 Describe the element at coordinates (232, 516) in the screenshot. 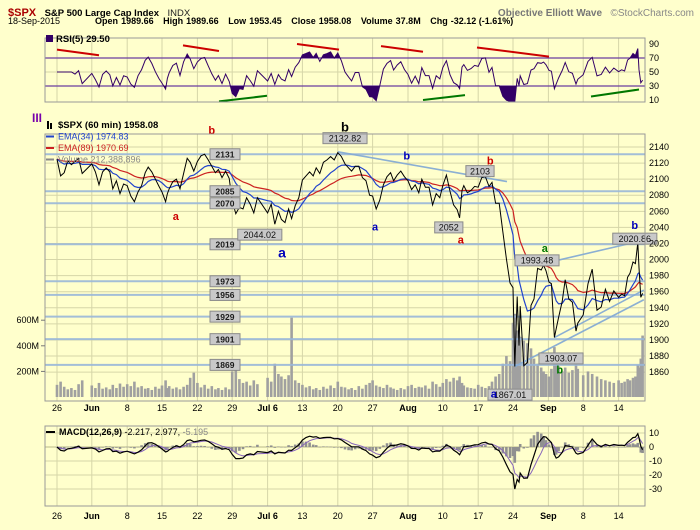

I see `svg-text: 29` at that location.